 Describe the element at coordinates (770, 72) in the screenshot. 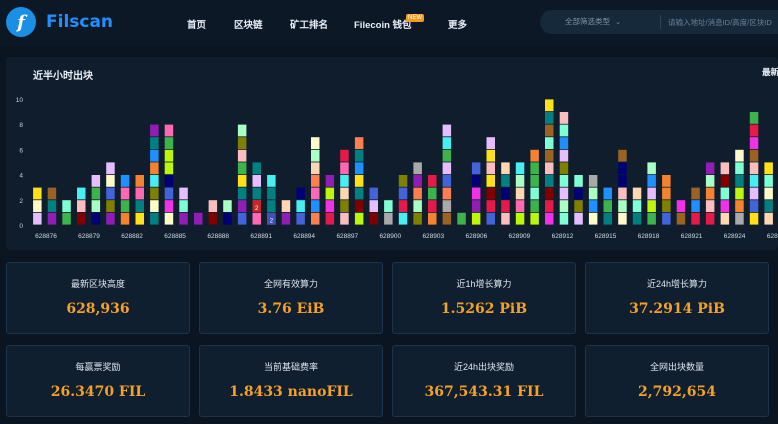

I see `chart-legend: 最新` at that location.